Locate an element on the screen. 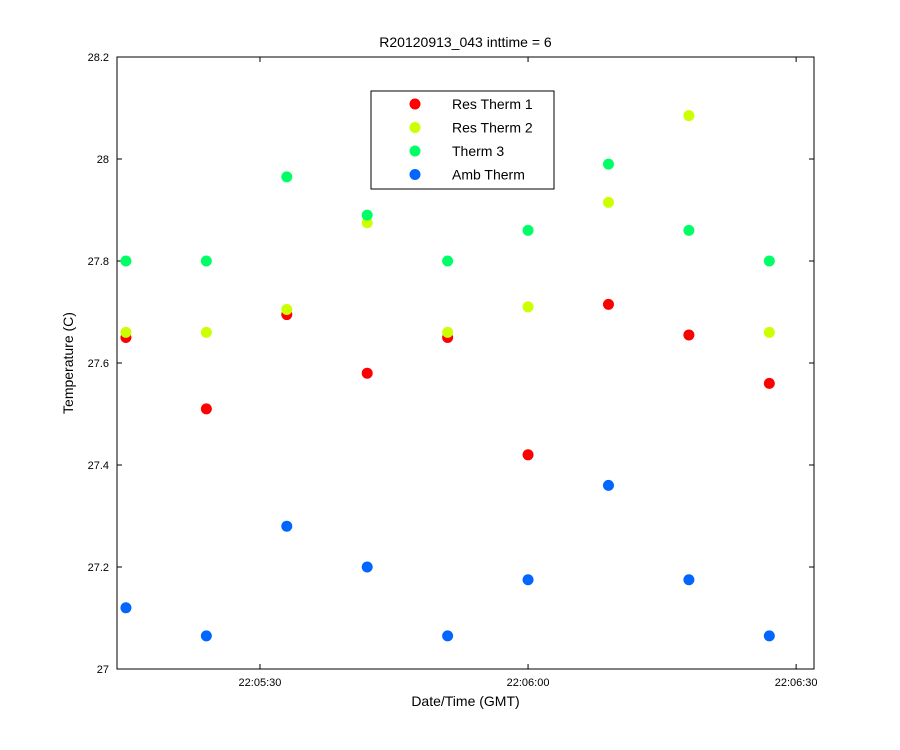 This screenshot has width=900, height=750. x-axis-label: Date/Time (GMT) is located at coordinates (465, 701).